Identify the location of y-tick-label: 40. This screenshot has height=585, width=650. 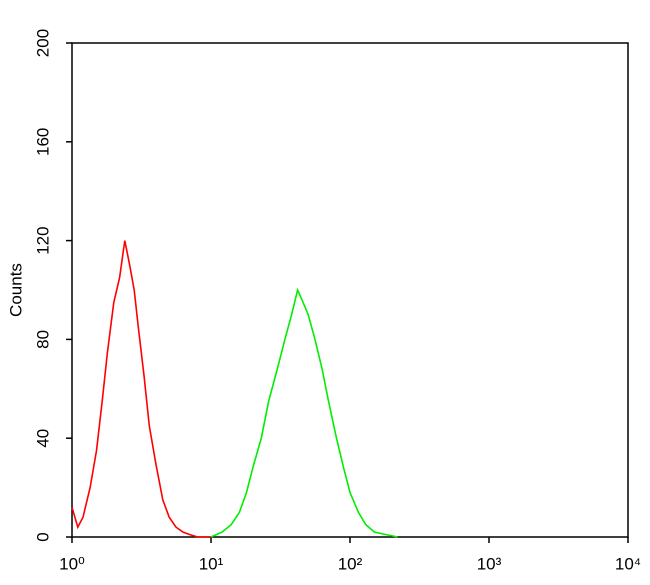
(42, 438).